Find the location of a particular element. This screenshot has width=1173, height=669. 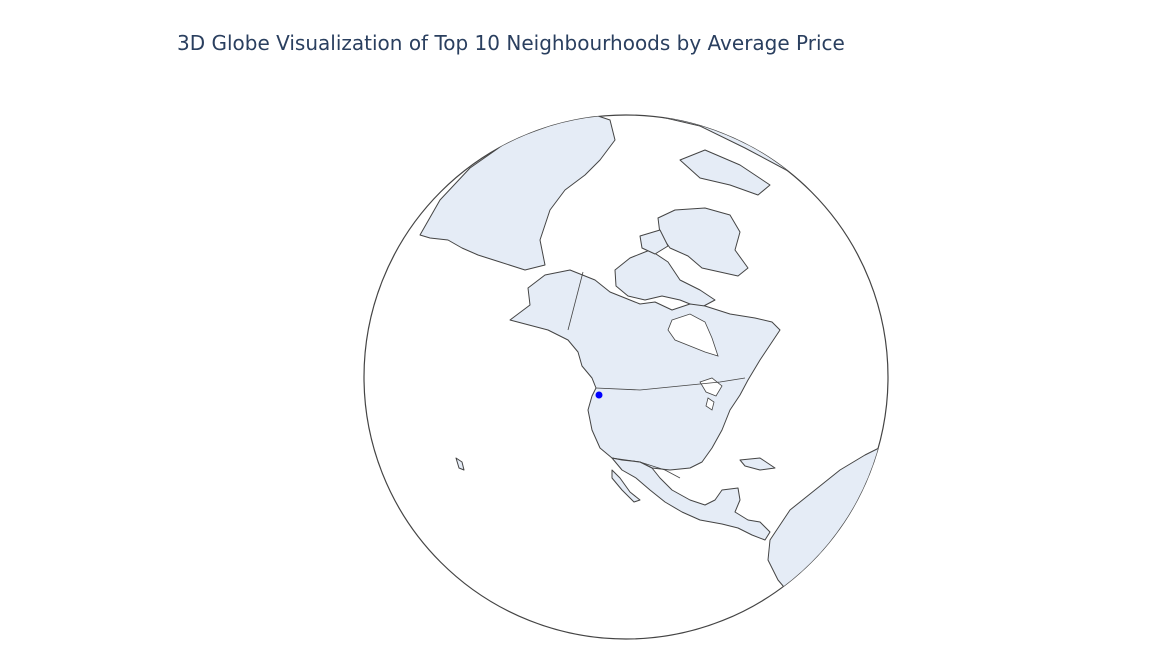

arctic-island-north is located at coordinates (654, 242).